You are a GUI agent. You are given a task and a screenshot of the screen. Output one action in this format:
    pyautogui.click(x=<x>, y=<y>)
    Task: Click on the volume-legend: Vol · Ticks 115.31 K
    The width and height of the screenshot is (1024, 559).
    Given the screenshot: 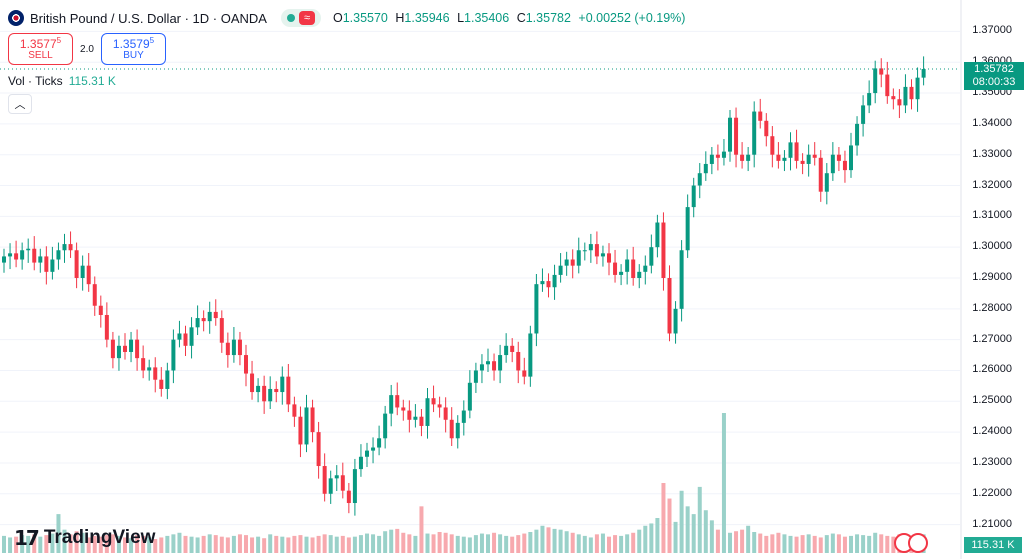 What is the action you would take?
    pyautogui.click(x=62, y=81)
    